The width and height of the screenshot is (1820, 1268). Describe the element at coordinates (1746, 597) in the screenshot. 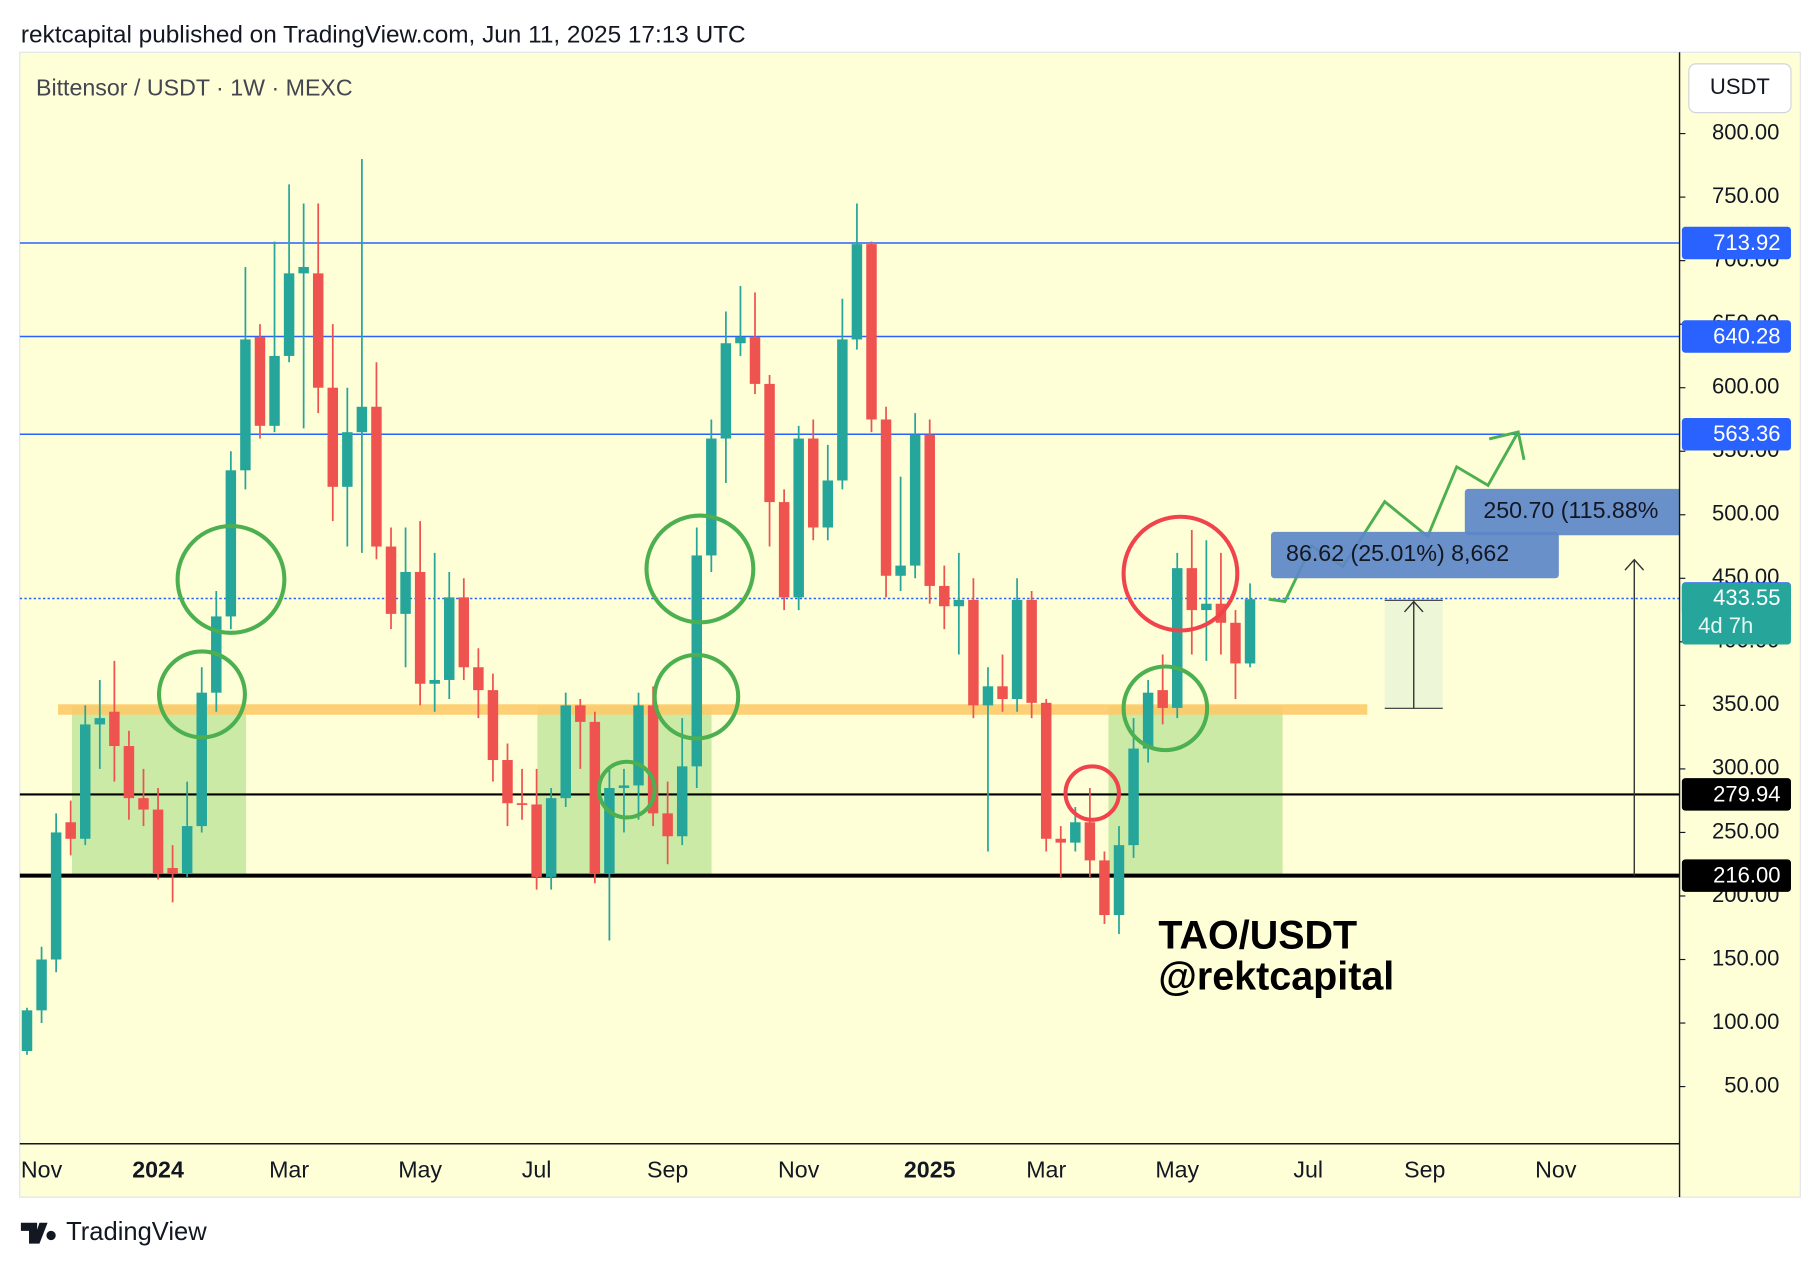

I see `price-tag-label: 433.55` at that location.